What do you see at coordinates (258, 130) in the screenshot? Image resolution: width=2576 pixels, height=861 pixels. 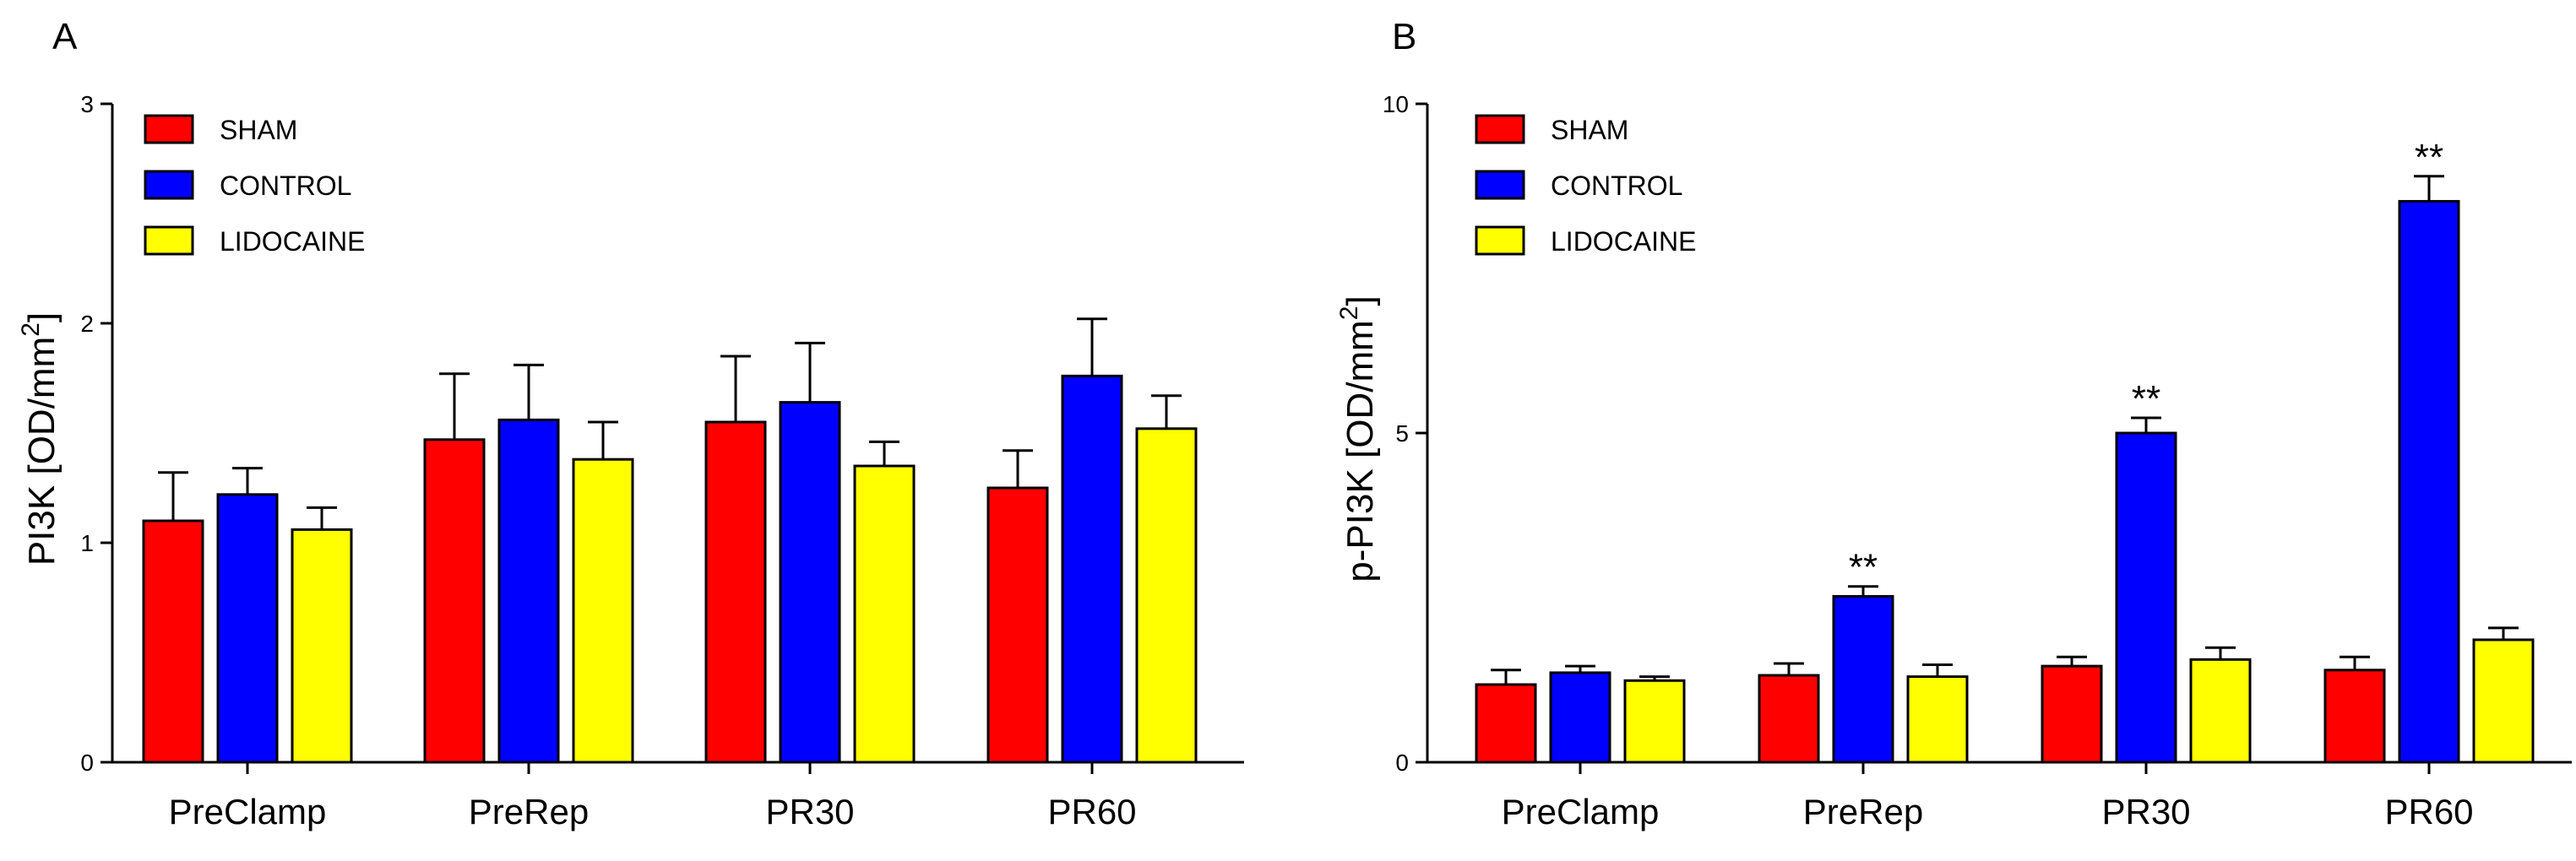 I see `legend-label-sham-a: SHAM` at bounding box center [258, 130].